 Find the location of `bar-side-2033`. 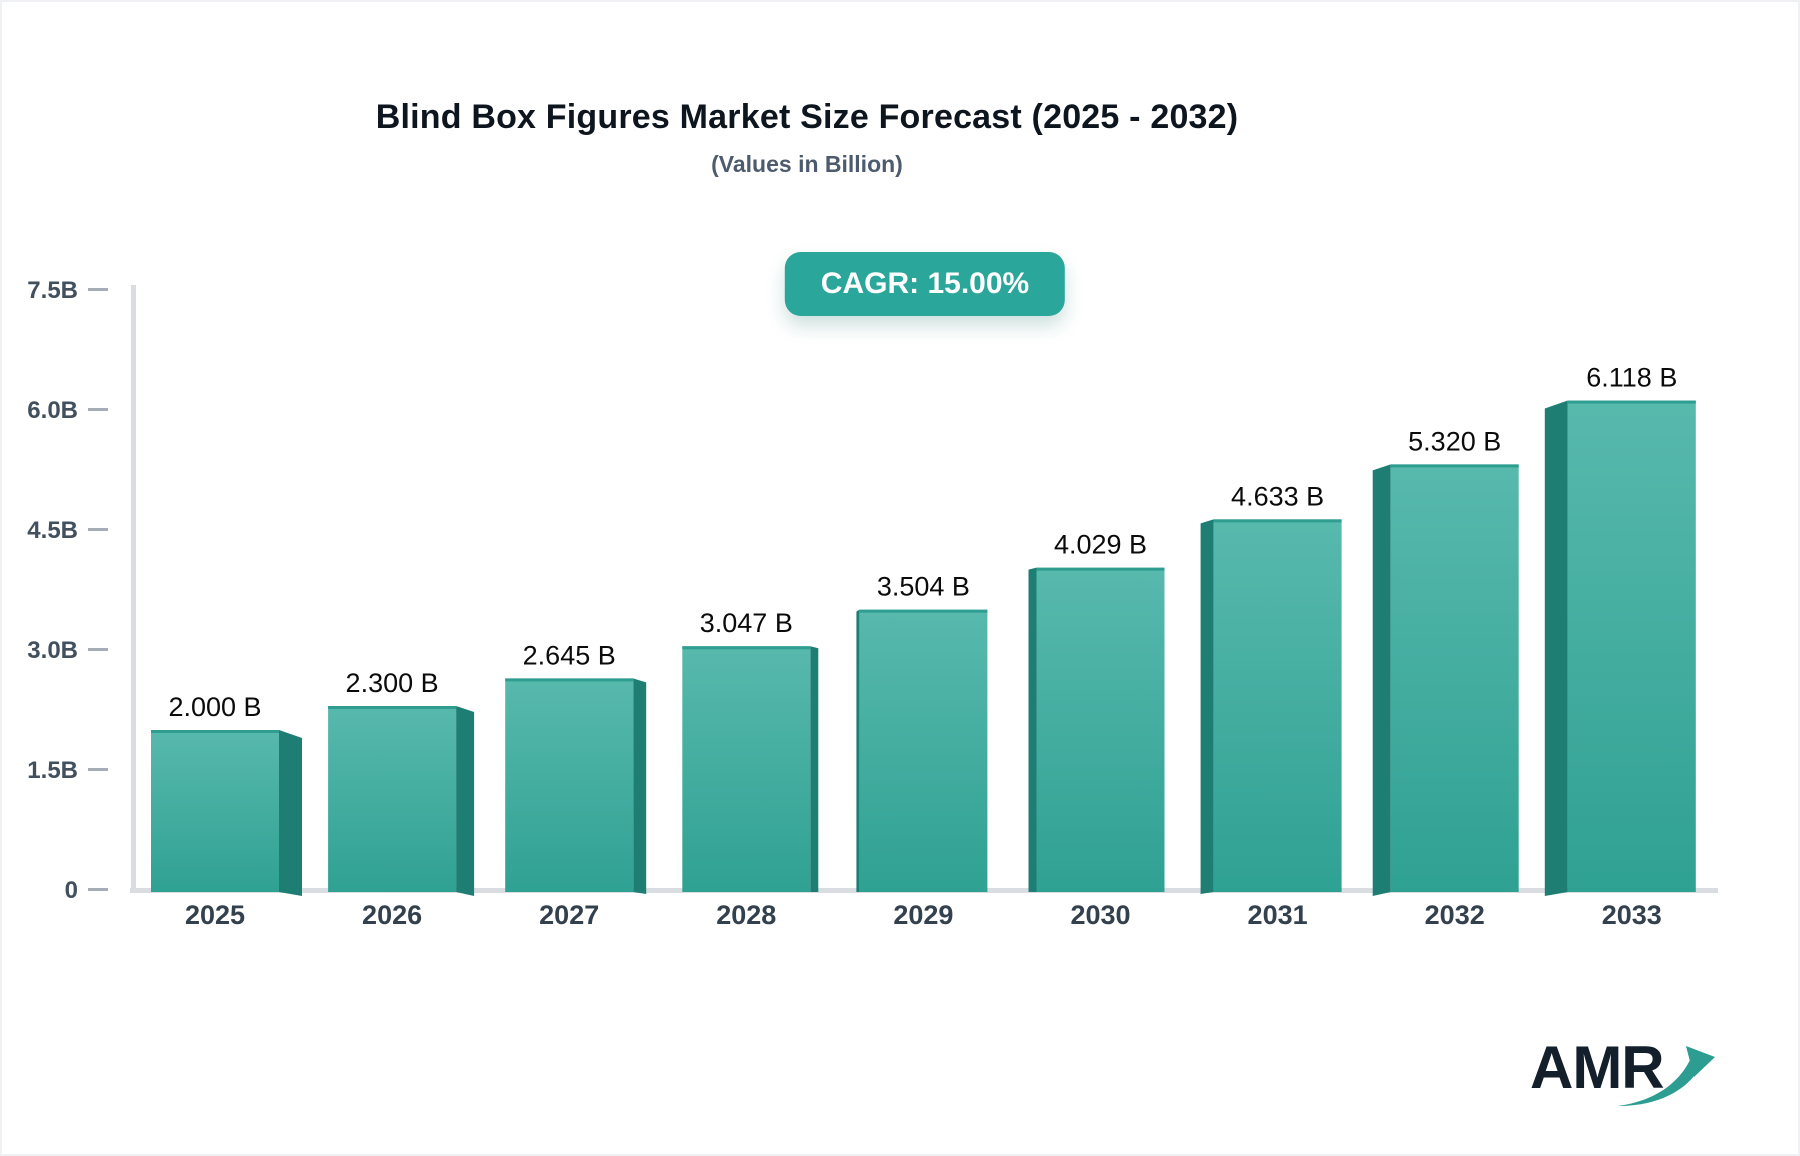

bar-side-2033 is located at coordinates (1556, 648).